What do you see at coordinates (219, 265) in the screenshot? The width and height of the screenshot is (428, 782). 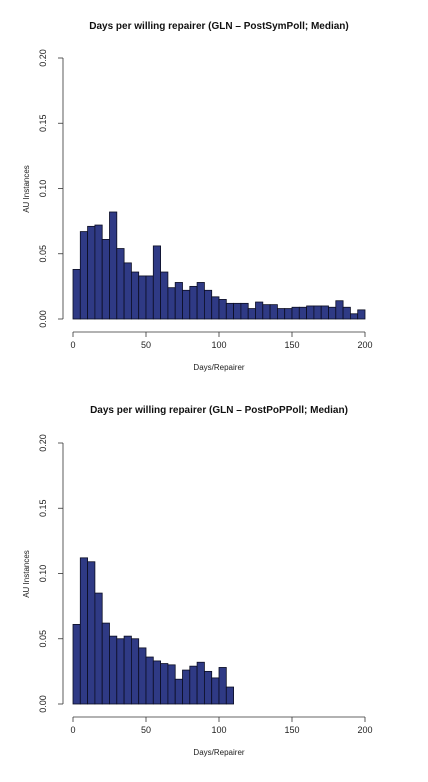 I see `chart-1-bars` at bounding box center [219, 265].